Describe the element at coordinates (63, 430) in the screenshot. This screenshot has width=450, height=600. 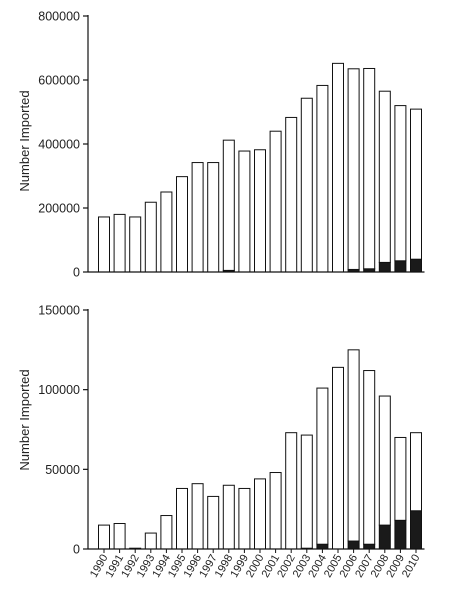
I see `y-axis-ticks: 0 50000 100000 150000` at that location.